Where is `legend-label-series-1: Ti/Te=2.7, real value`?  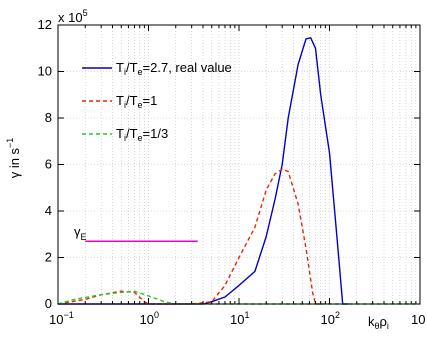
legend-label-series-1: Ti/Te=2.7, real value is located at coordinates (174, 68).